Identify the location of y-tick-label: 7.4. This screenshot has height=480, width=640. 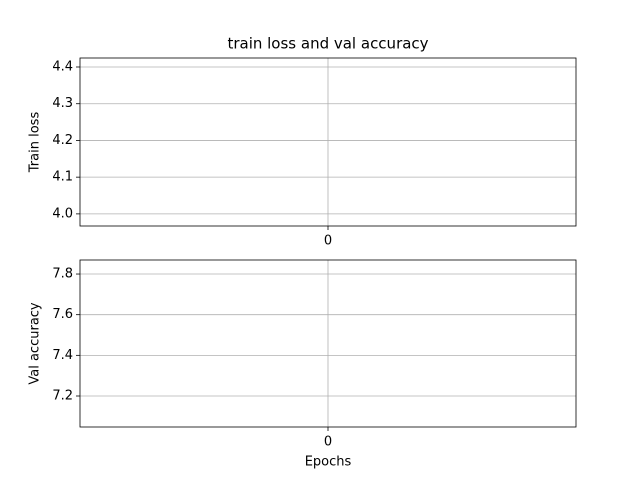
(62, 355).